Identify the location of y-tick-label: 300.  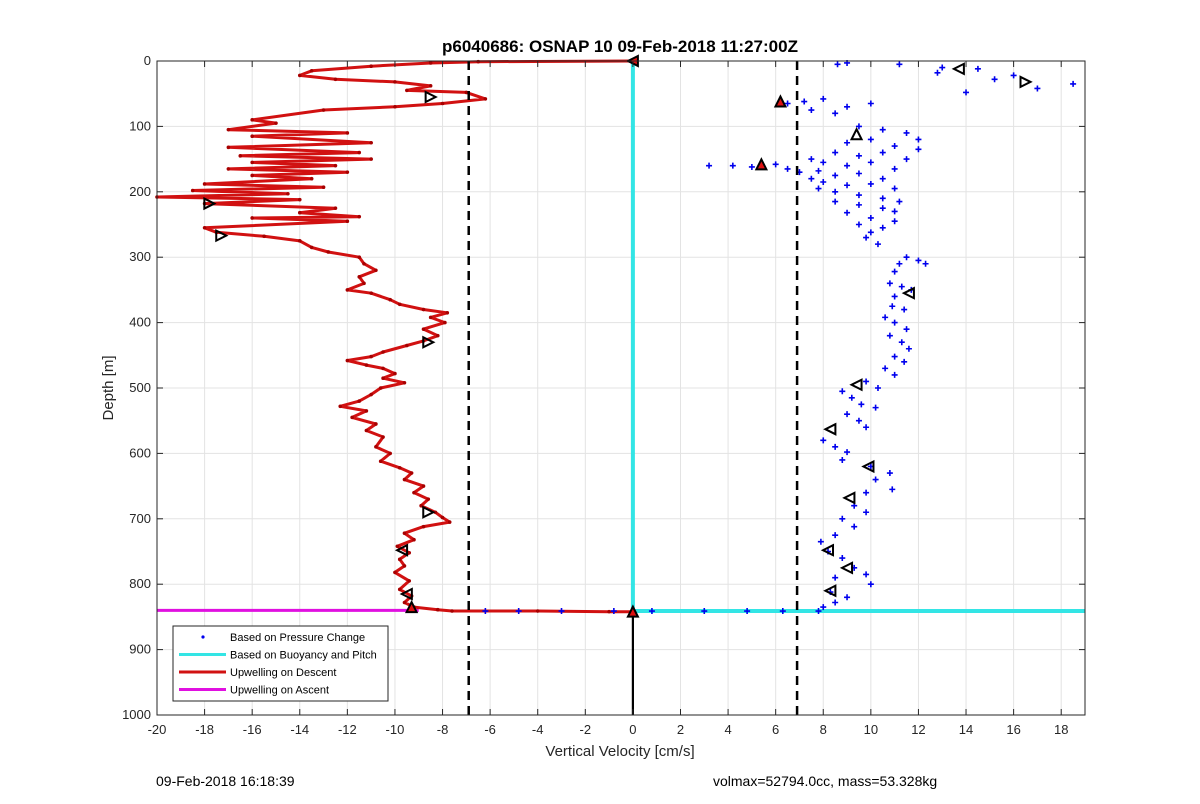
(140, 256).